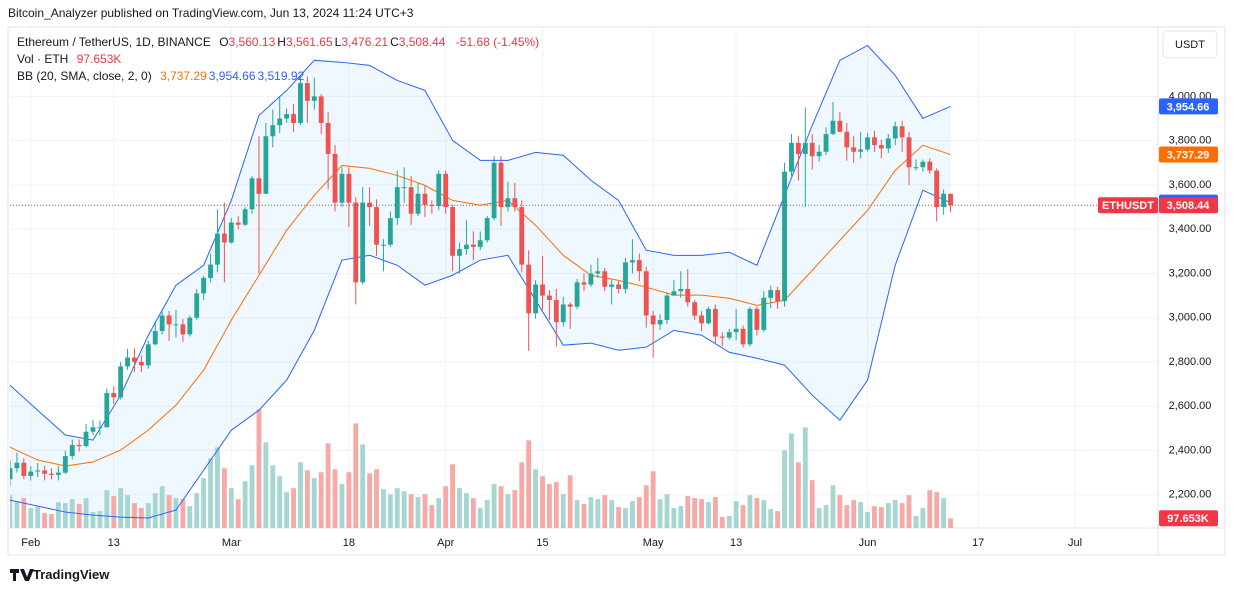 Image resolution: width=1233 pixels, height=592 pixels. What do you see at coordinates (1190, 185) in the screenshot?
I see `y-tick-label: 3,600.00` at bounding box center [1190, 185].